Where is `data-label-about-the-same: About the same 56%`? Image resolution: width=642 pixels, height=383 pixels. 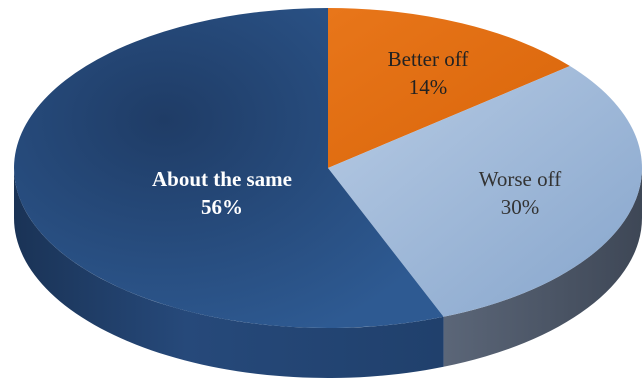
data-label-about-the-same: About the same 56% is located at coordinates (222, 193).